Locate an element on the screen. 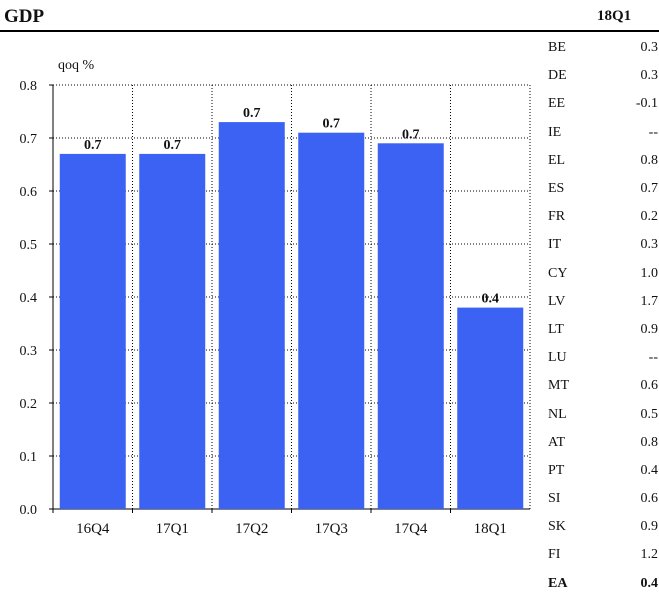 The width and height of the screenshot is (659, 598). x-tick-label: 17Q3 is located at coordinates (331, 529).